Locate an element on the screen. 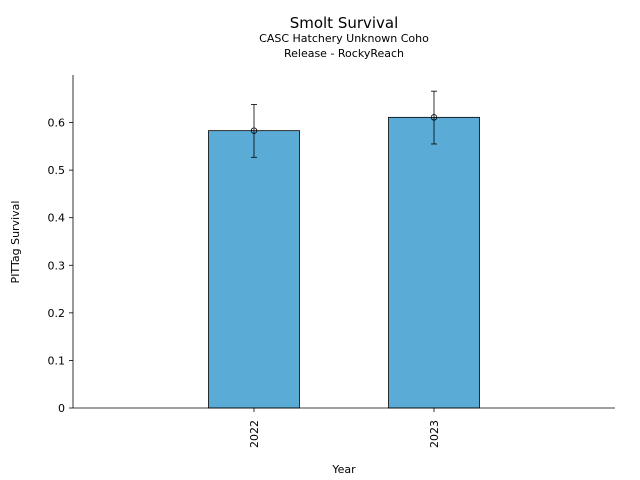 The height and width of the screenshot is (480, 640). y-tick-label: 0.3 is located at coordinates (57, 265).